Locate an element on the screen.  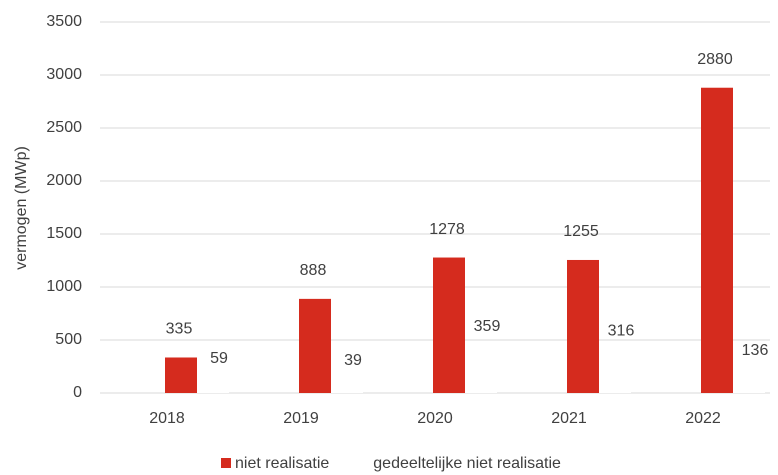
x-tick-label: 2019 is located at coordinates (301, 418).